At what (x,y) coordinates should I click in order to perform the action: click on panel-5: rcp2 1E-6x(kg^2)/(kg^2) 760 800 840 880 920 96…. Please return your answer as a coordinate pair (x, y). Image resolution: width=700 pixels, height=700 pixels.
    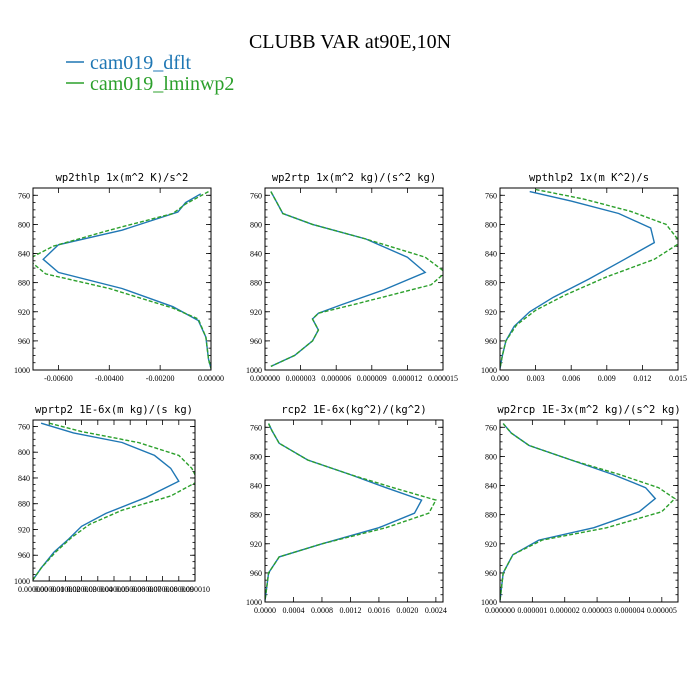
    Looking at the image, I should click on (346, 509).